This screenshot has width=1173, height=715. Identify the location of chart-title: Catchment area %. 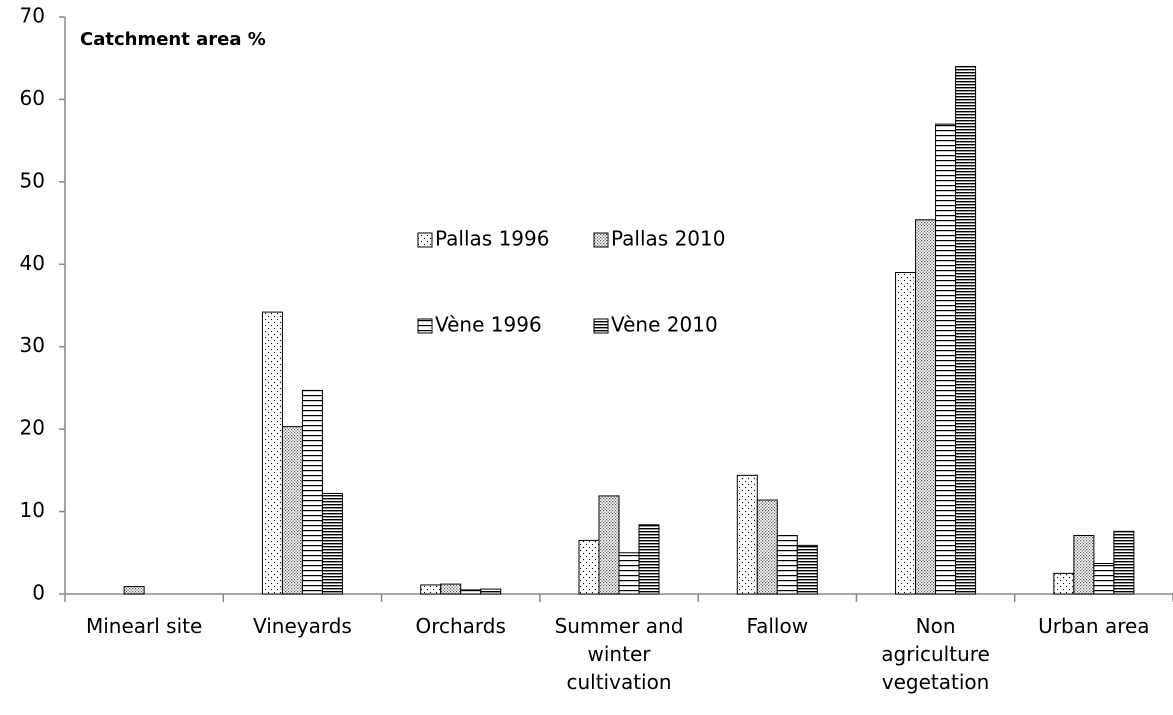
(173, 39).